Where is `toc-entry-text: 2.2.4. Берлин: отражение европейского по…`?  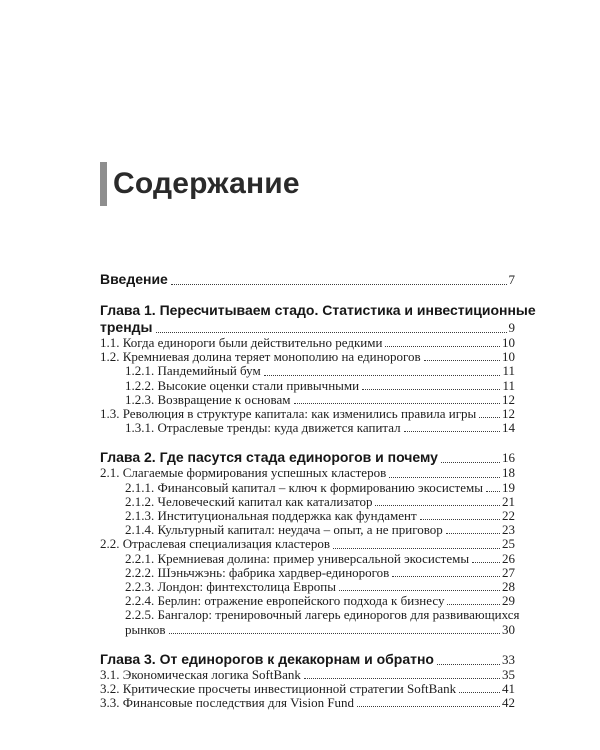
toc-entry-text: 2.2.4. Берлин: отражение европейского по… is located at coordinates (285, 601).